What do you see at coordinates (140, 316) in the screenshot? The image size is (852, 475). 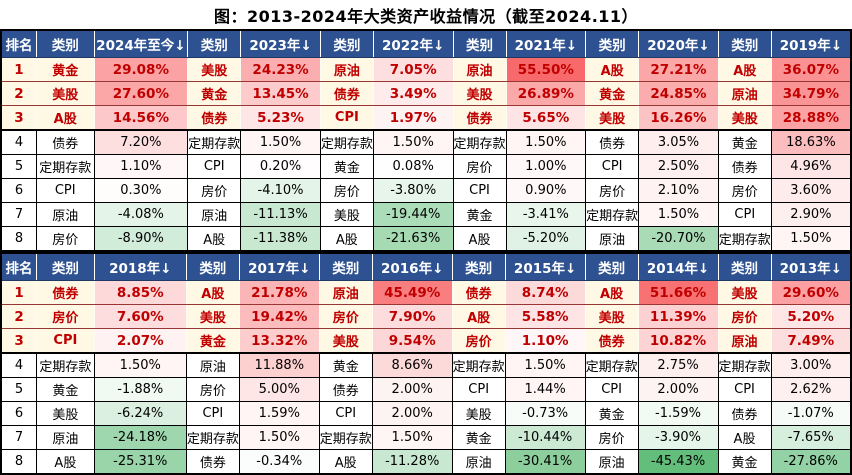 I see `value-cell: 7.60%` at bounding box center [140, 316].